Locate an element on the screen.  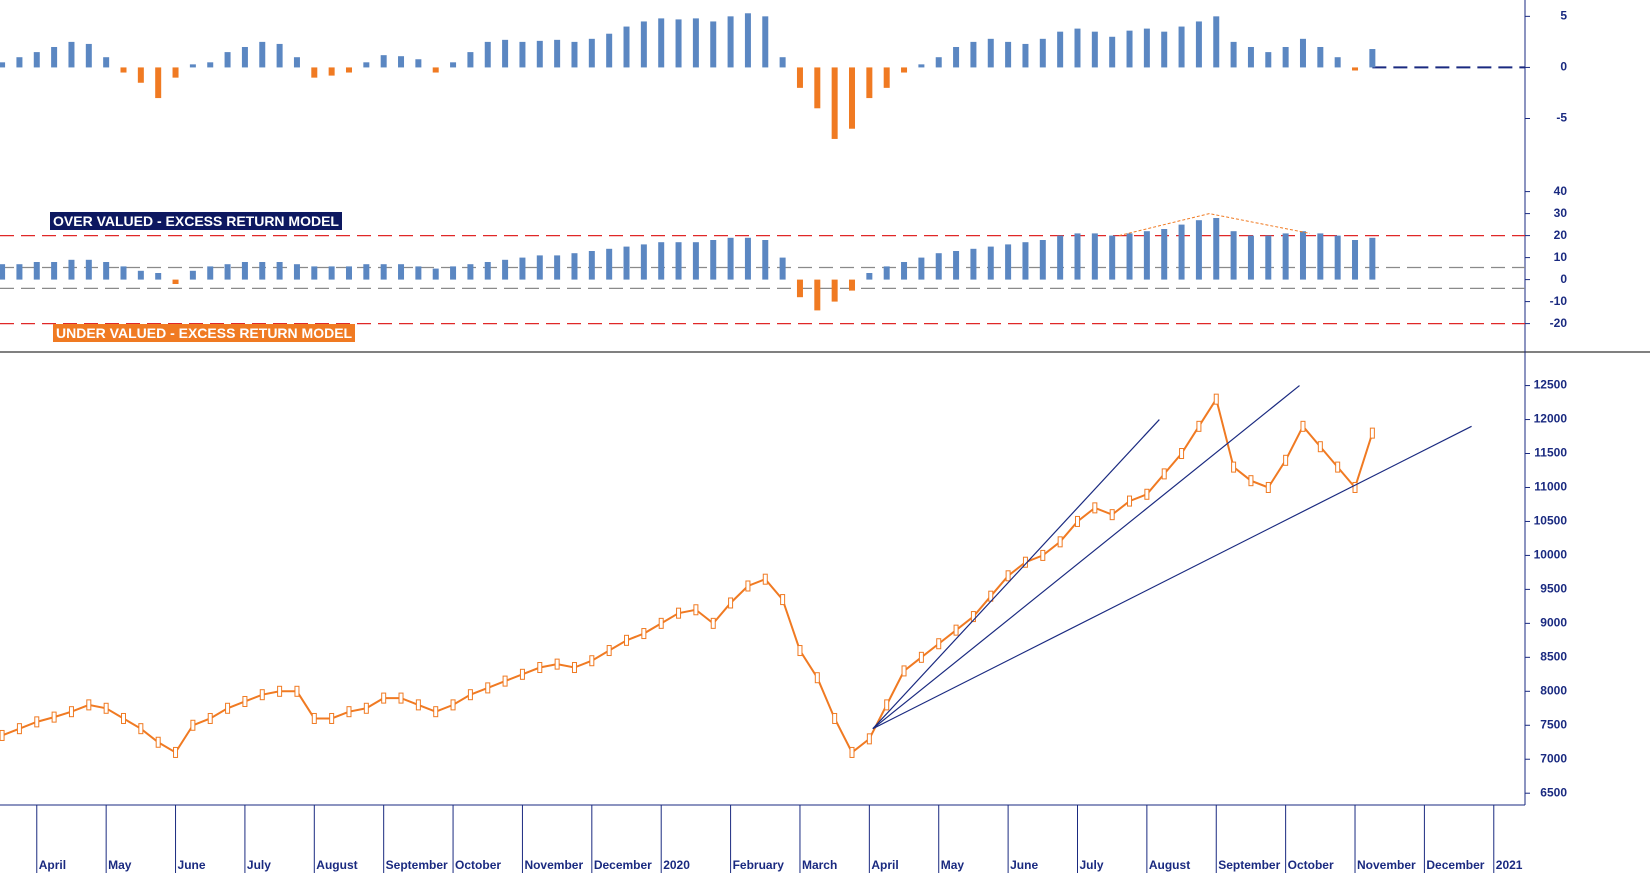
x-tick-label: April is located at coordinates (52, 865).